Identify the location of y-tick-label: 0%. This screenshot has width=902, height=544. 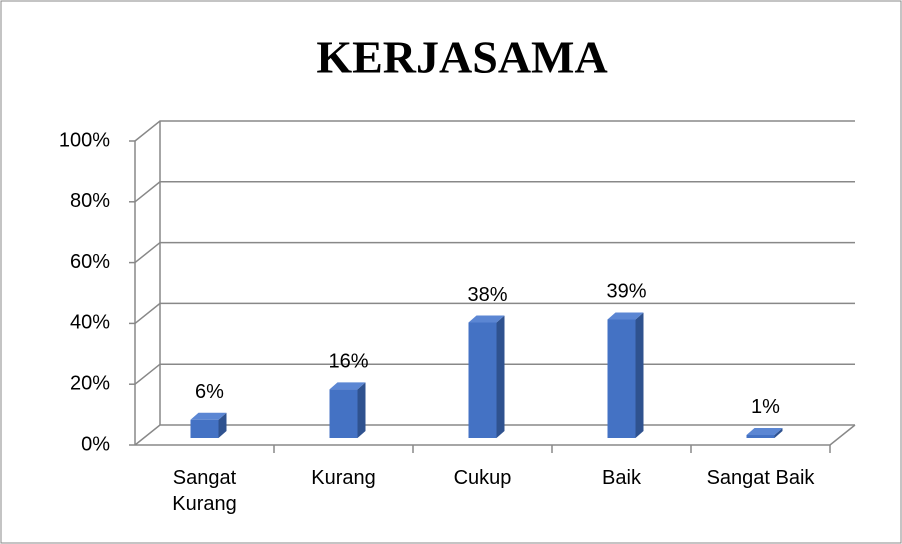
(95, 444).